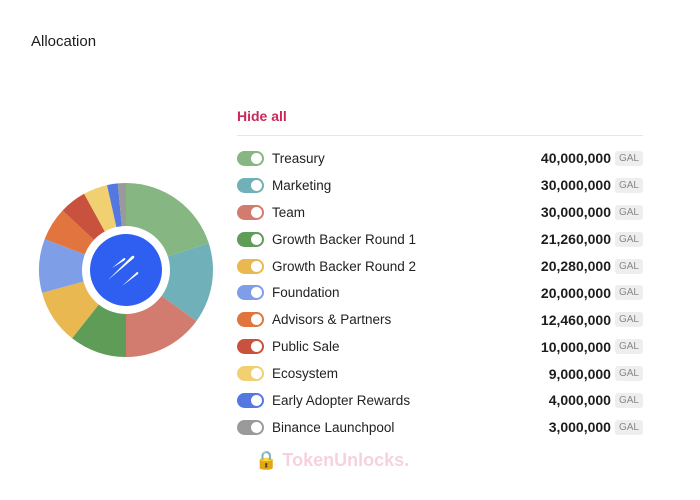 Image resolution: width=700 pixels, height=500 pixels. Describe the element at coordinates (440, 239) in the screenshot. I see `legend-row: Growth Backer Round 1 21,260,000 GAL` at that location.